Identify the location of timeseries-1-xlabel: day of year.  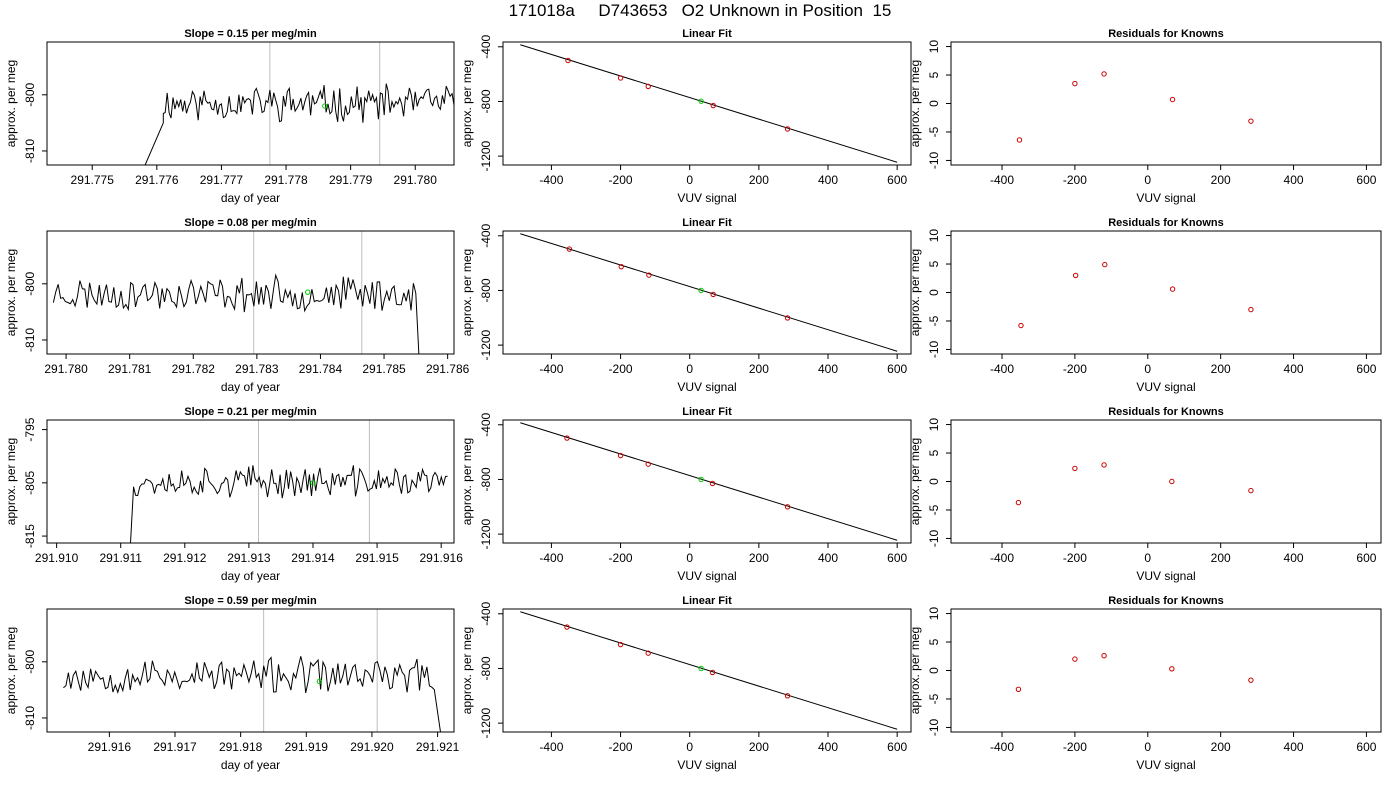
(250, 198).